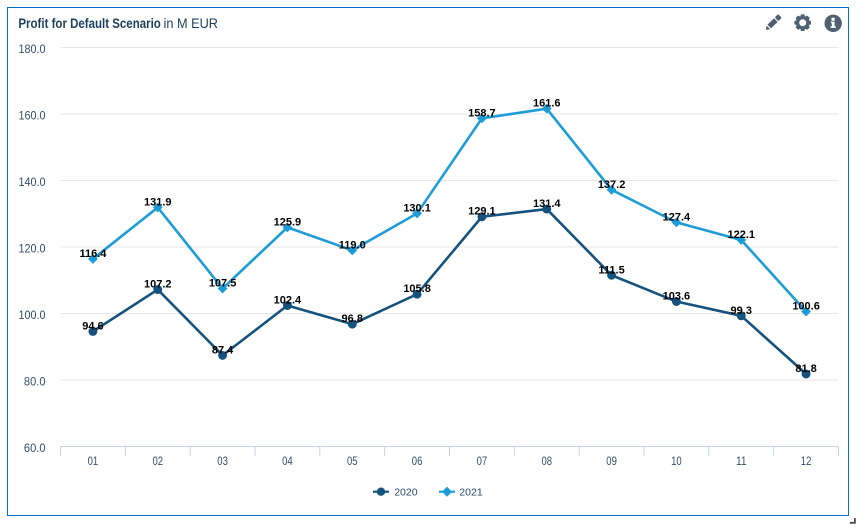 The width and height of the screenshot is (860, 530). I want to click on svg-text: in M EUR, so click(191, 23).